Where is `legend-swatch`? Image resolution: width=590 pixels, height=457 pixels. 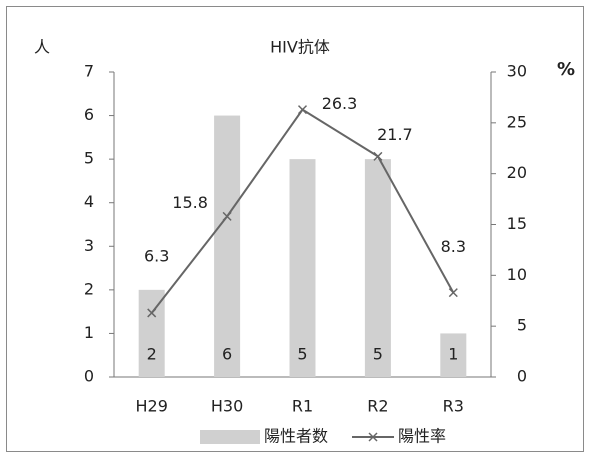
legend-swatch is located at coordinates (230, 437).